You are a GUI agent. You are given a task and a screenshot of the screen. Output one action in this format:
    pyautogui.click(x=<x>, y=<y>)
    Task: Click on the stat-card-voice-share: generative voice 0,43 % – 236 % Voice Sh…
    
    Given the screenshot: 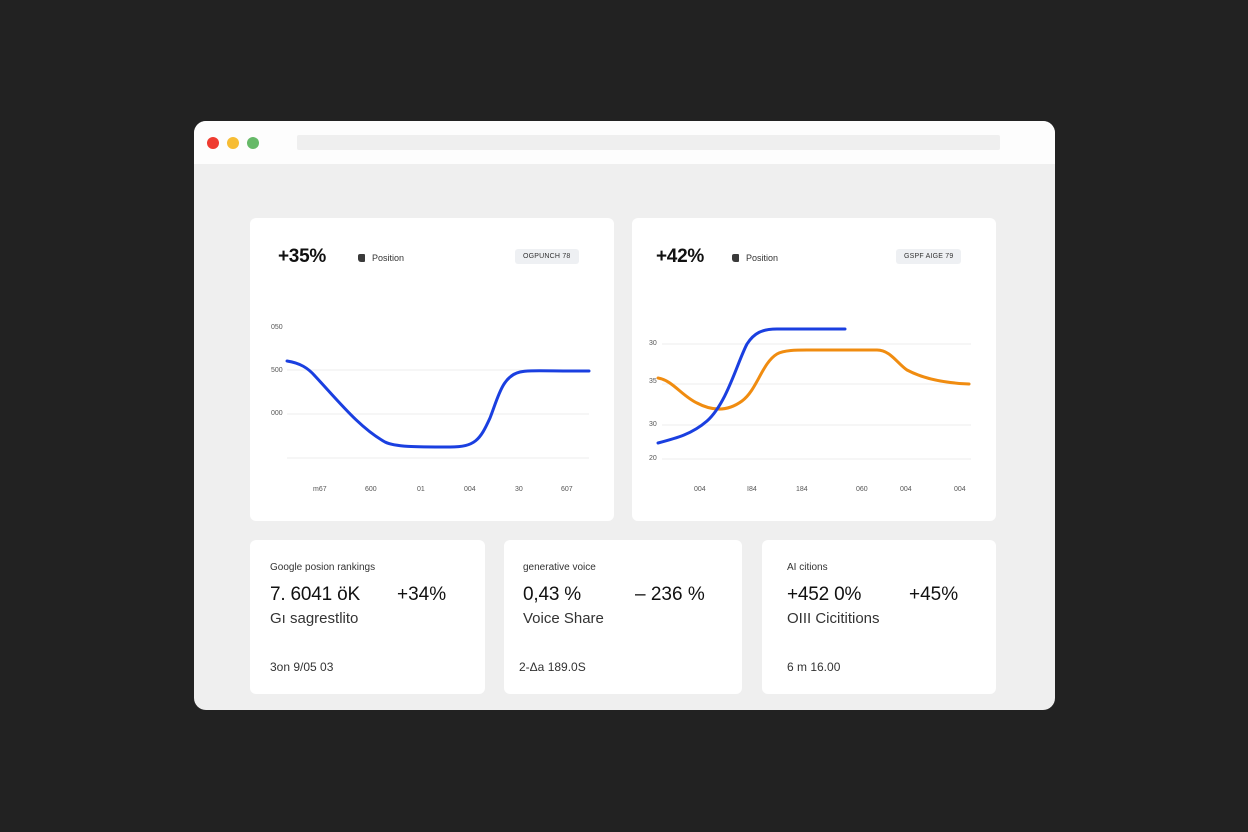 What is the action you would take?
    pyautogui.click(x=623, y=617)
    